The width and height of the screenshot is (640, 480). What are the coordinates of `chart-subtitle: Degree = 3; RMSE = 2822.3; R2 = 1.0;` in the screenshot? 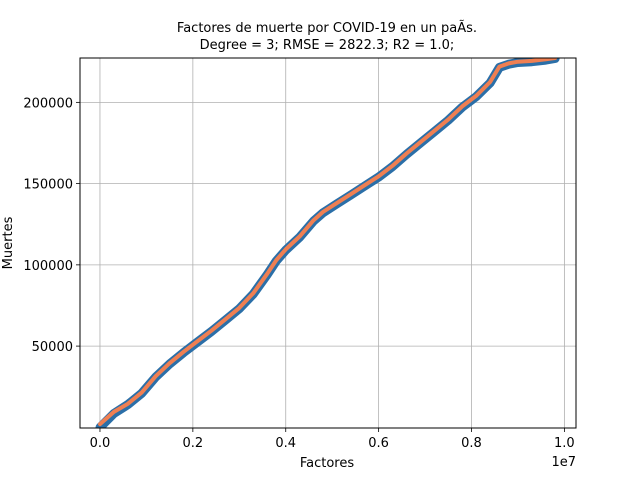 It's located at (327, 45).